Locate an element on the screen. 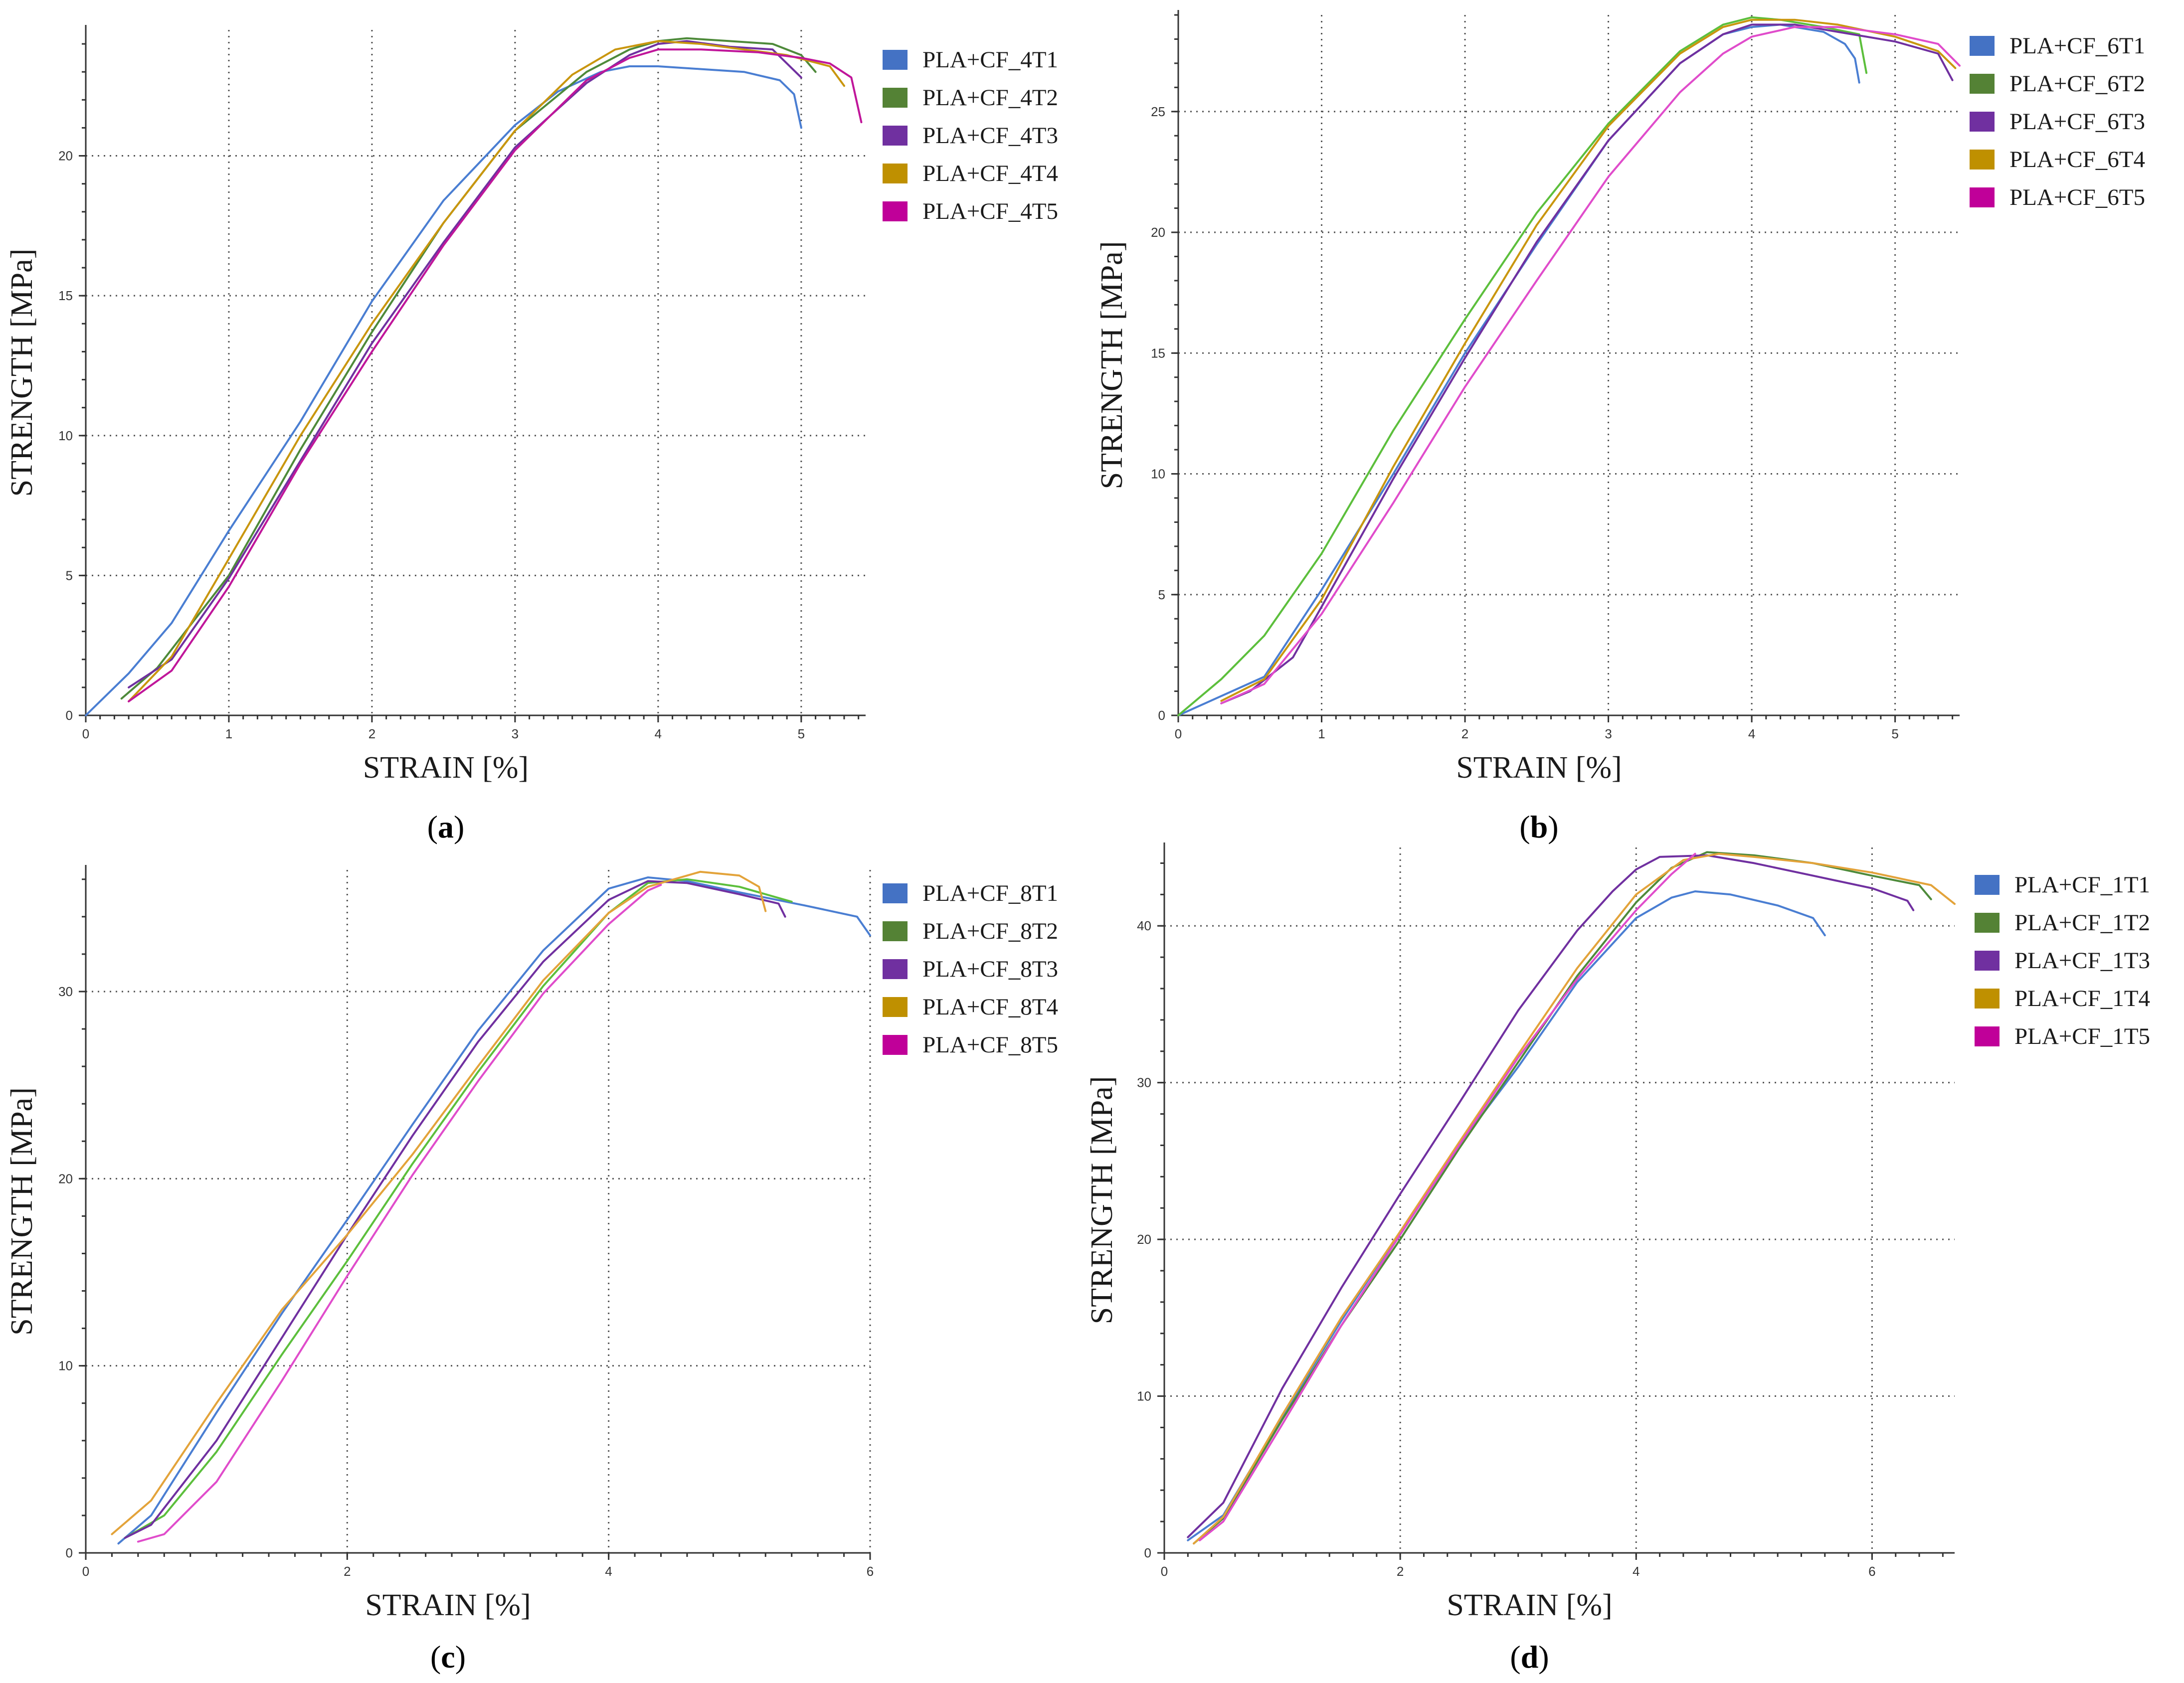 This screenshot has height=1683, width=2184. panel-label-close: ) is located at coordinates (1553, 826).